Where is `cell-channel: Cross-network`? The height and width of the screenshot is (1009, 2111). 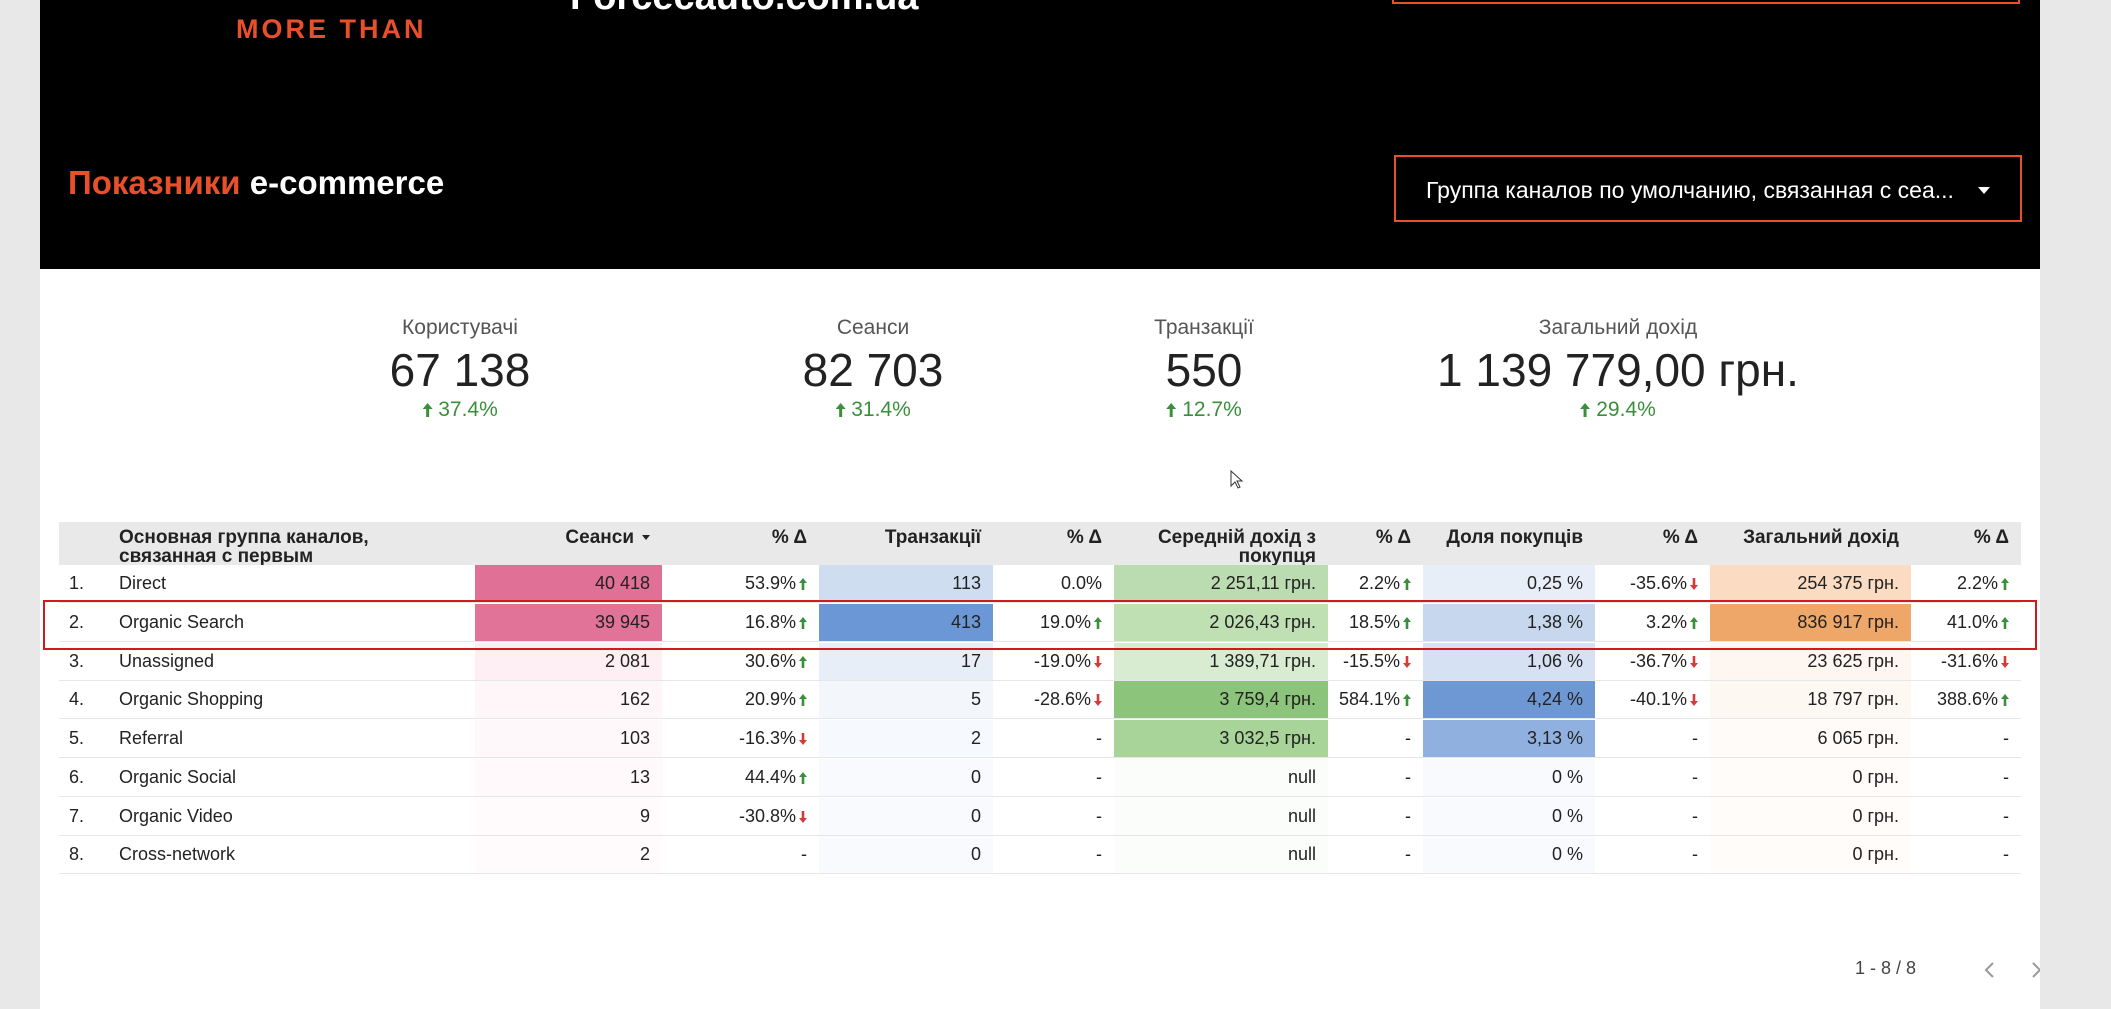 cell-channel: Cross-network is located at coordinates (297, 854).